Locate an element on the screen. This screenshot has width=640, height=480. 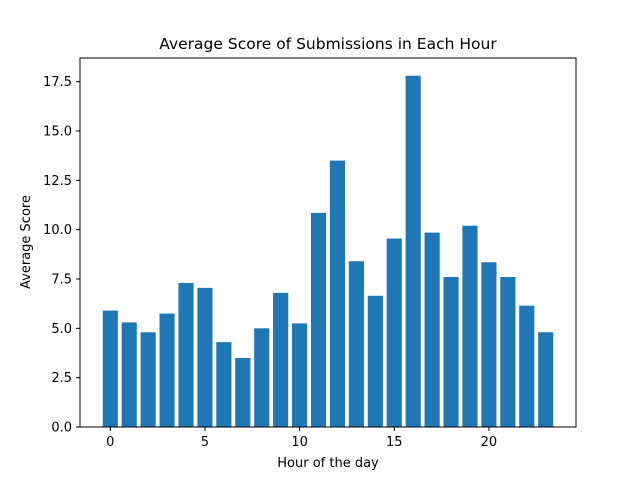
y-axis-label: Average Score is located at coordinates (26, 242).